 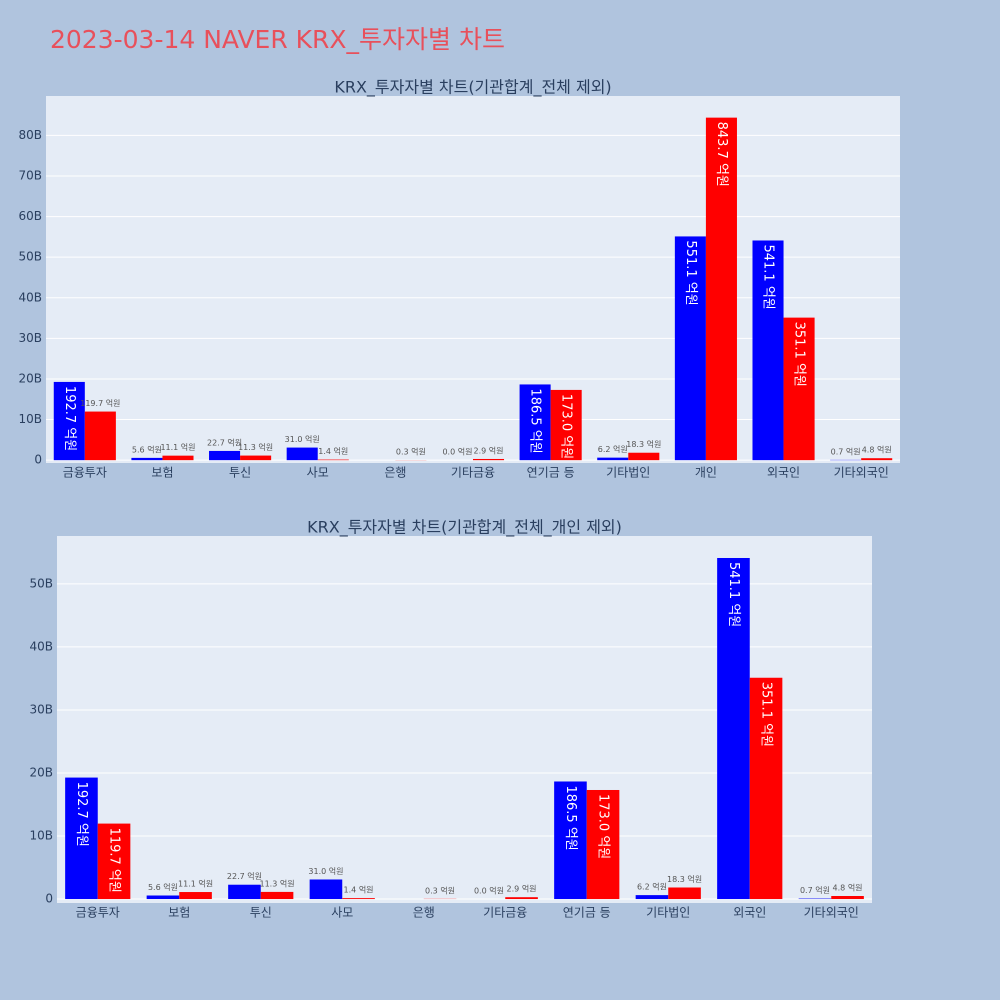 What do you see at coordinates (30, 378) in the screenshot?
I see `y-tick-label: 20B` at bounding box center [30, 378].